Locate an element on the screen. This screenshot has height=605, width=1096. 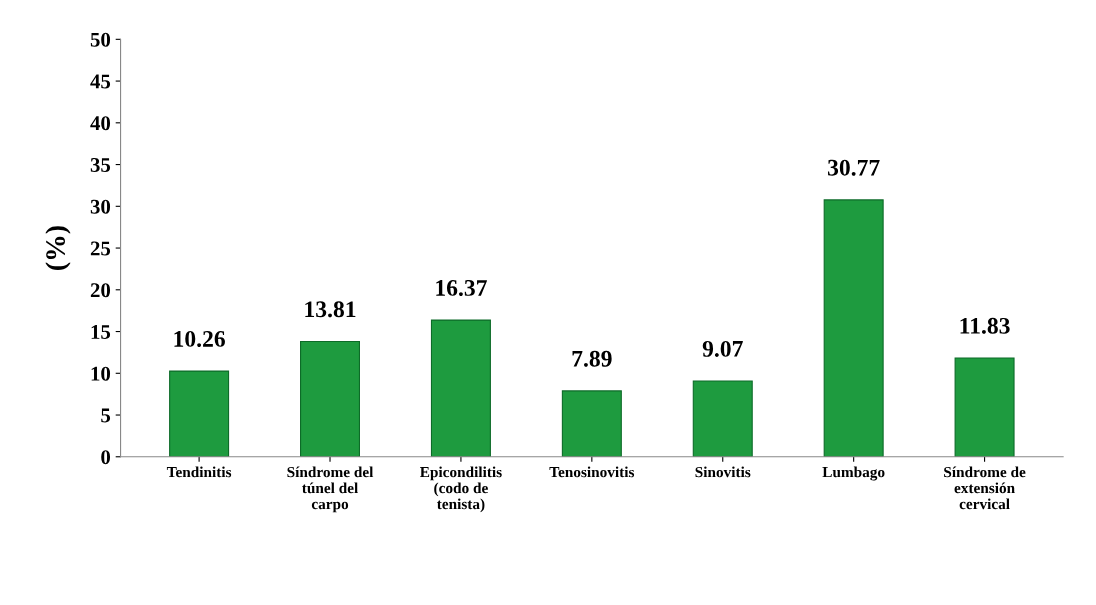
data-label: 9.07 is located at coordinates (722, 348).